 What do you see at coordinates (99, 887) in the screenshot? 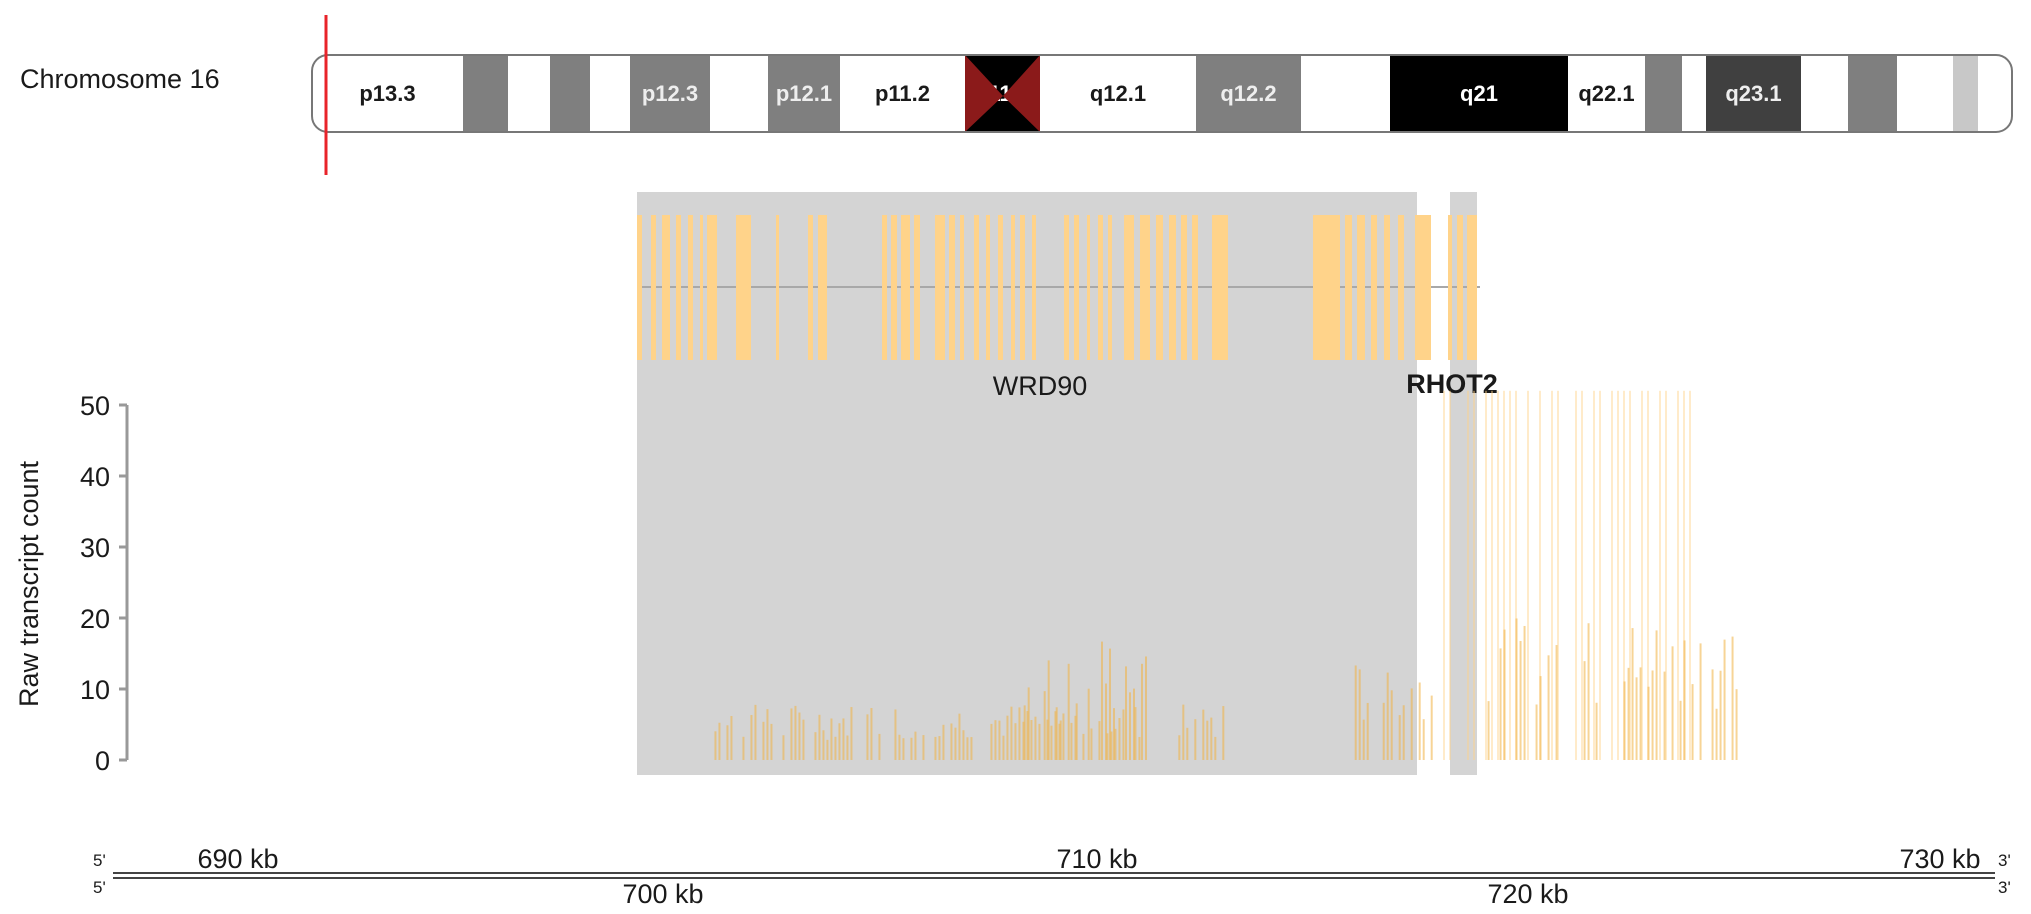
I see `five-prime-bottom: 5'` at bounding box center [99, 887].